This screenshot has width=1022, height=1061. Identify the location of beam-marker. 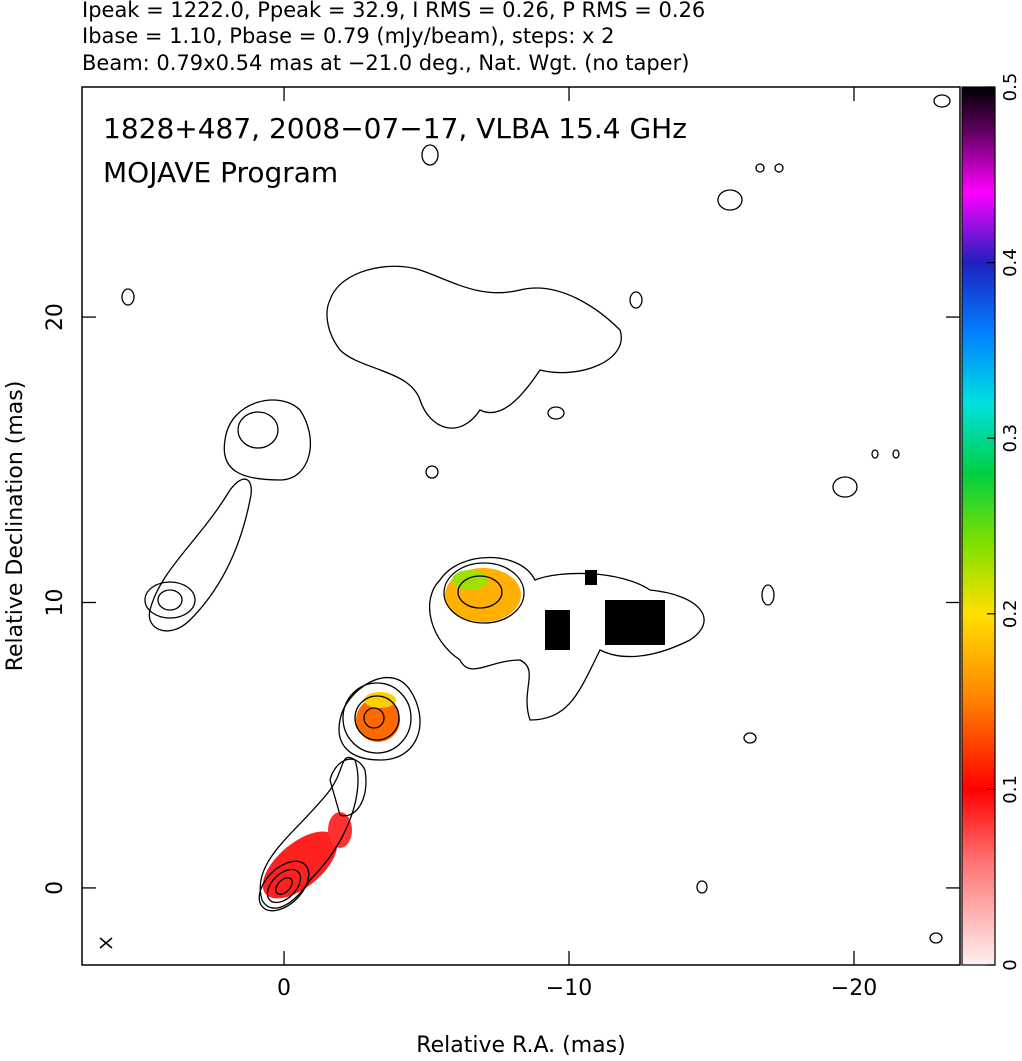
(106, 943).